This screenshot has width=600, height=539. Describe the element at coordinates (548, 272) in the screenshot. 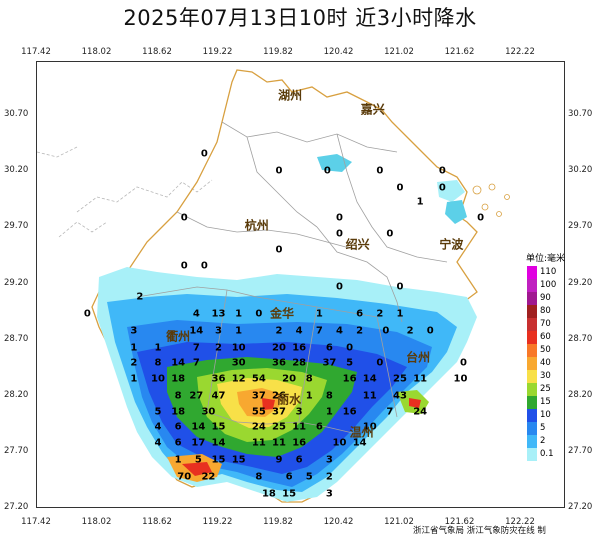

I see `legend-label: 110` at that location.